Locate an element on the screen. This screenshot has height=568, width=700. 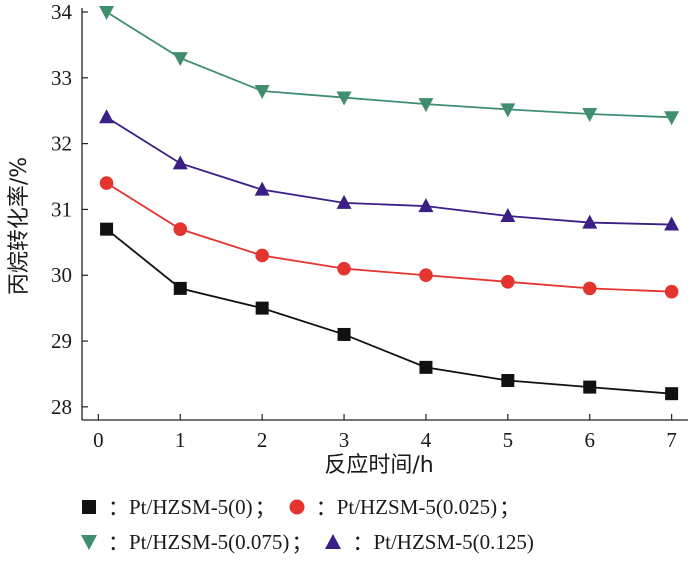
x-tick-label: 2 is located at coordinates (262, 440).